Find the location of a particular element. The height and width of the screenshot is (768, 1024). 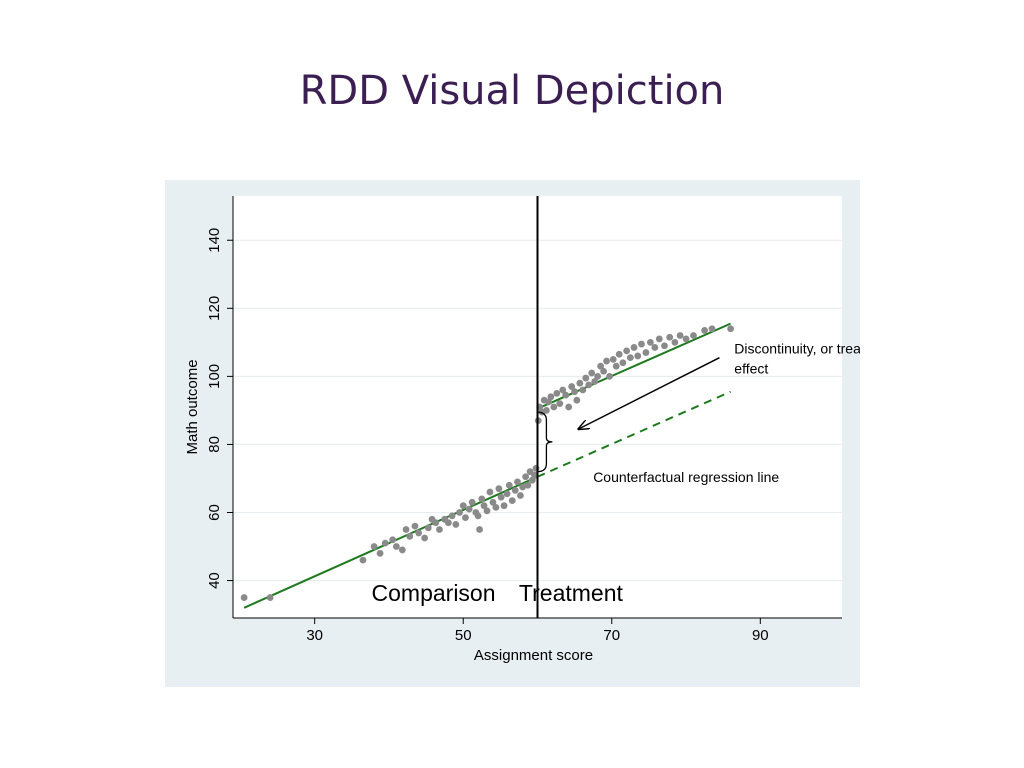

treatment-fit is located at coordinates (634, 366).